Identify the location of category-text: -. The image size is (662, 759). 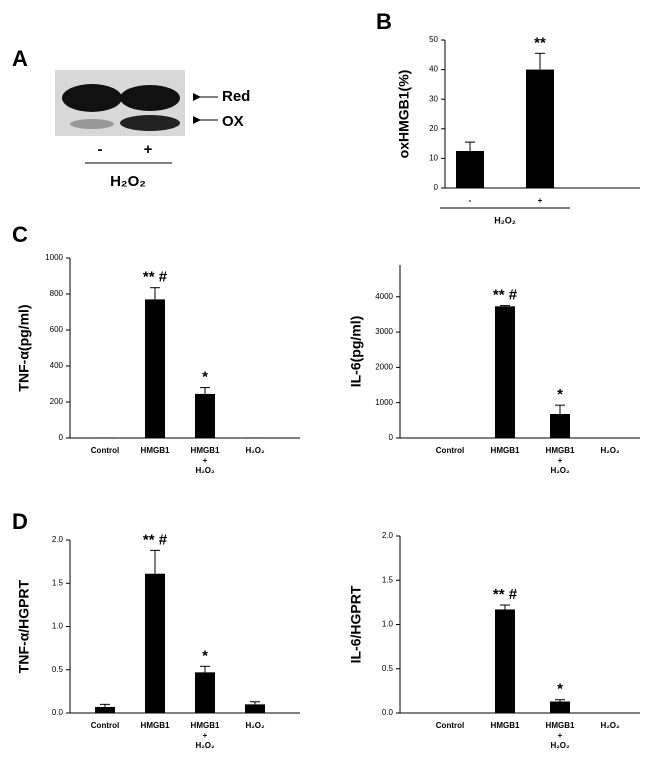
(470, 200).